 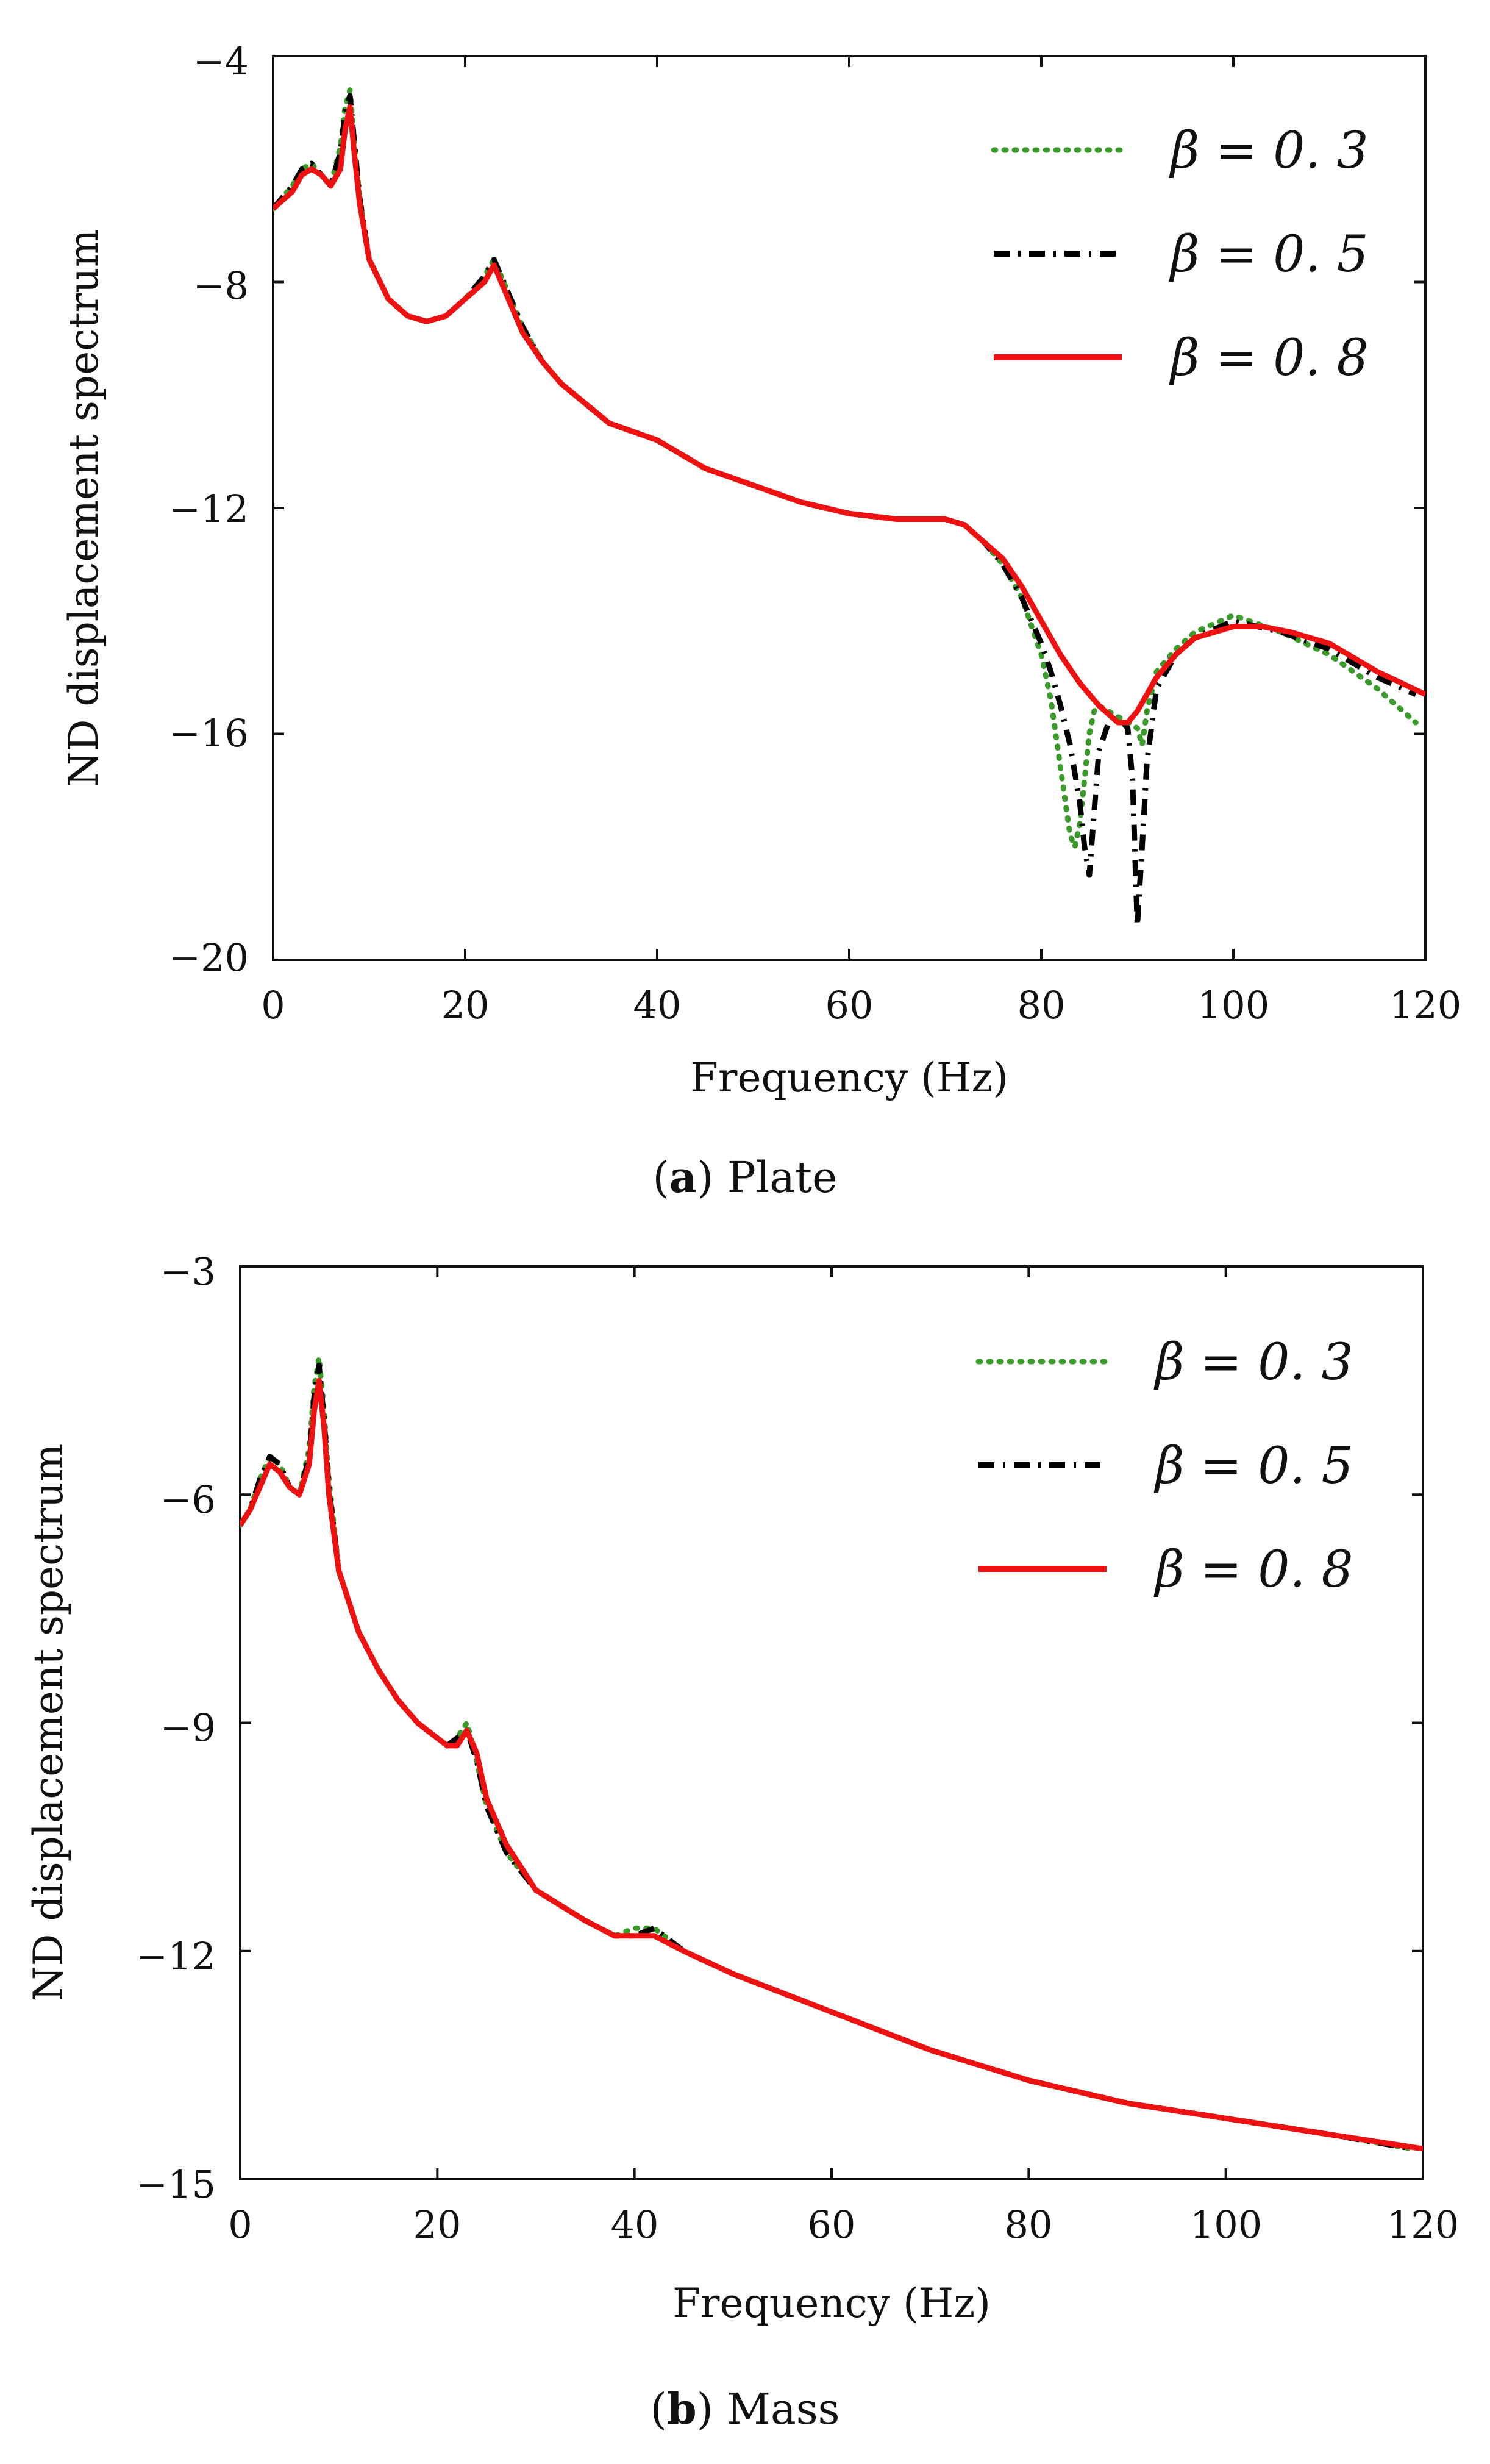 I want to click on panel-caption: (b) Mass, so click(x=744, y=2409).